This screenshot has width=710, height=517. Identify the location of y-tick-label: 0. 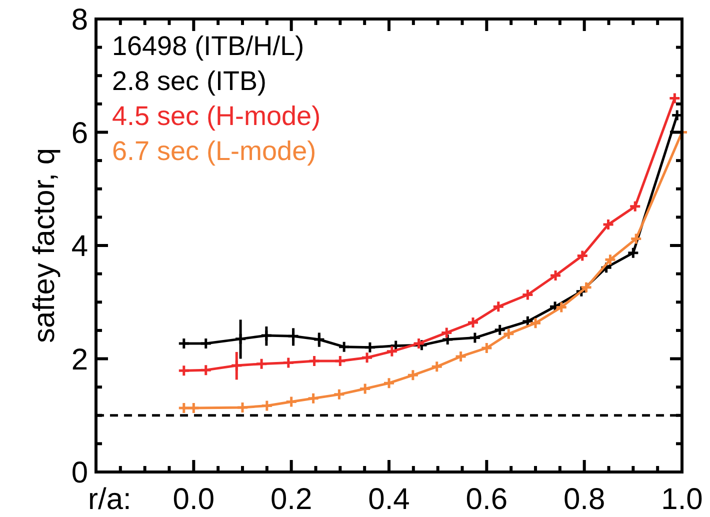
(79, 473).